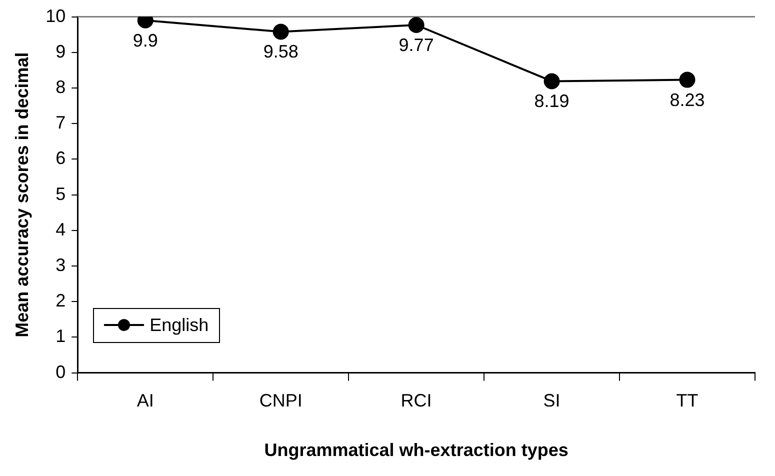 The width and height of the screenshot is (775, 476). I want to click on x-axis-title: Ungrammatical wh-extraction types, so click(416, 450).